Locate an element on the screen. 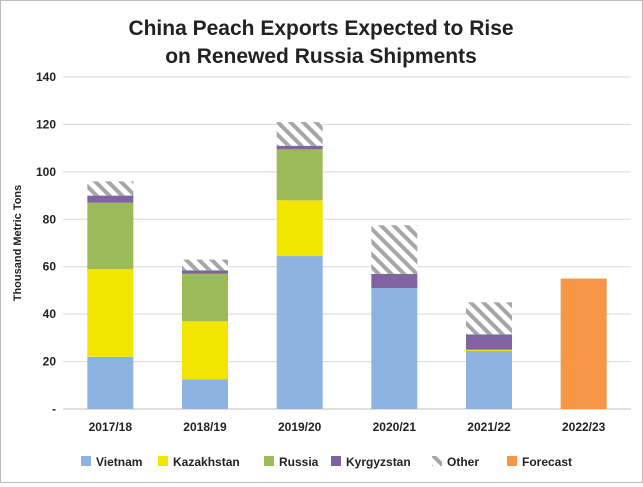 The image size is (643, 487). x-tick-label: 2021/22 is located at coordinates (489, 427).